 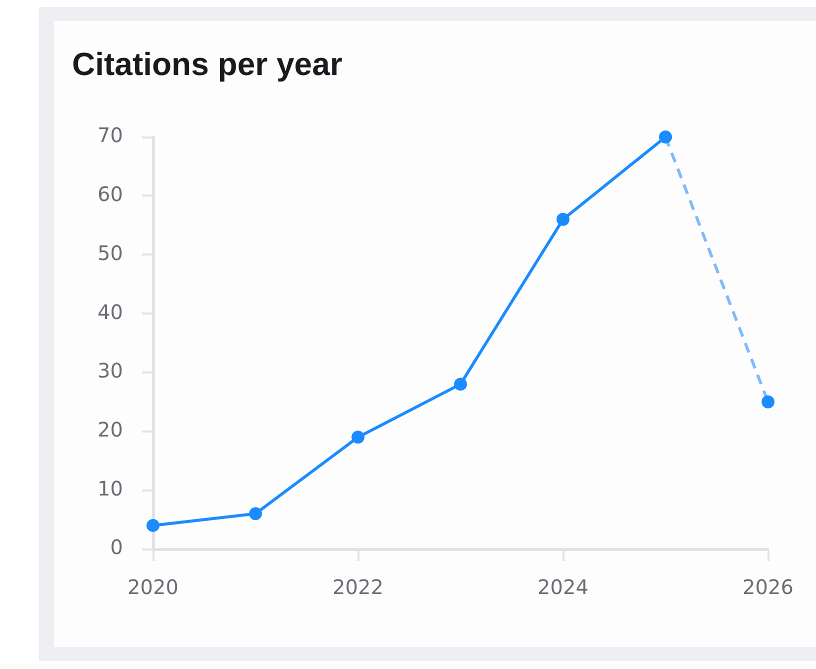 What do you see at coordinates (110, 312) in the screenshot?
I see `y-tick-label: 40` at bounding box center [110, 312].